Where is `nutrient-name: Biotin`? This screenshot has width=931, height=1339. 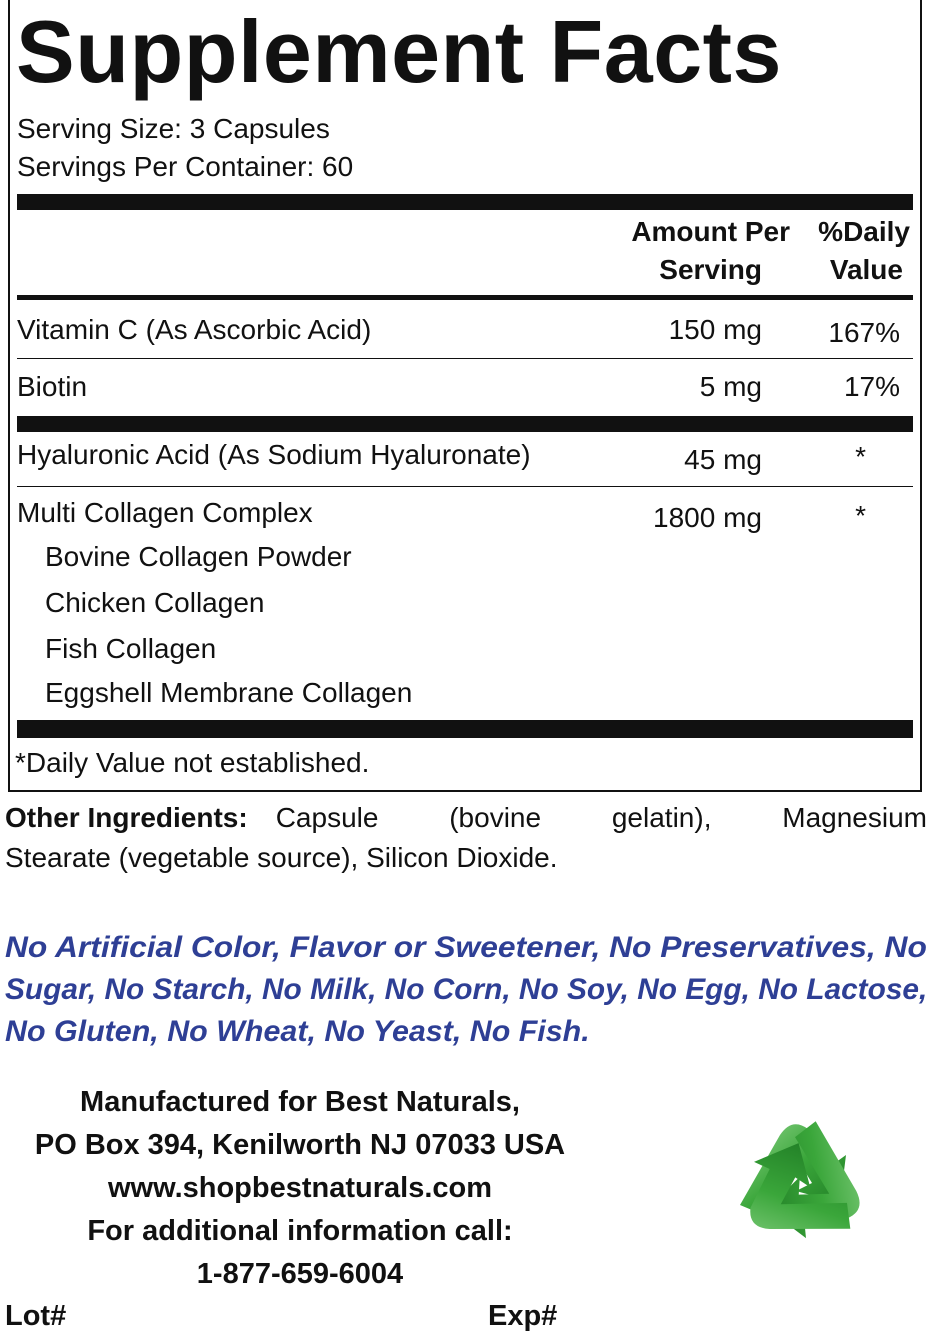
nutrient-name: Biotin is located at coordinates (52, 386).